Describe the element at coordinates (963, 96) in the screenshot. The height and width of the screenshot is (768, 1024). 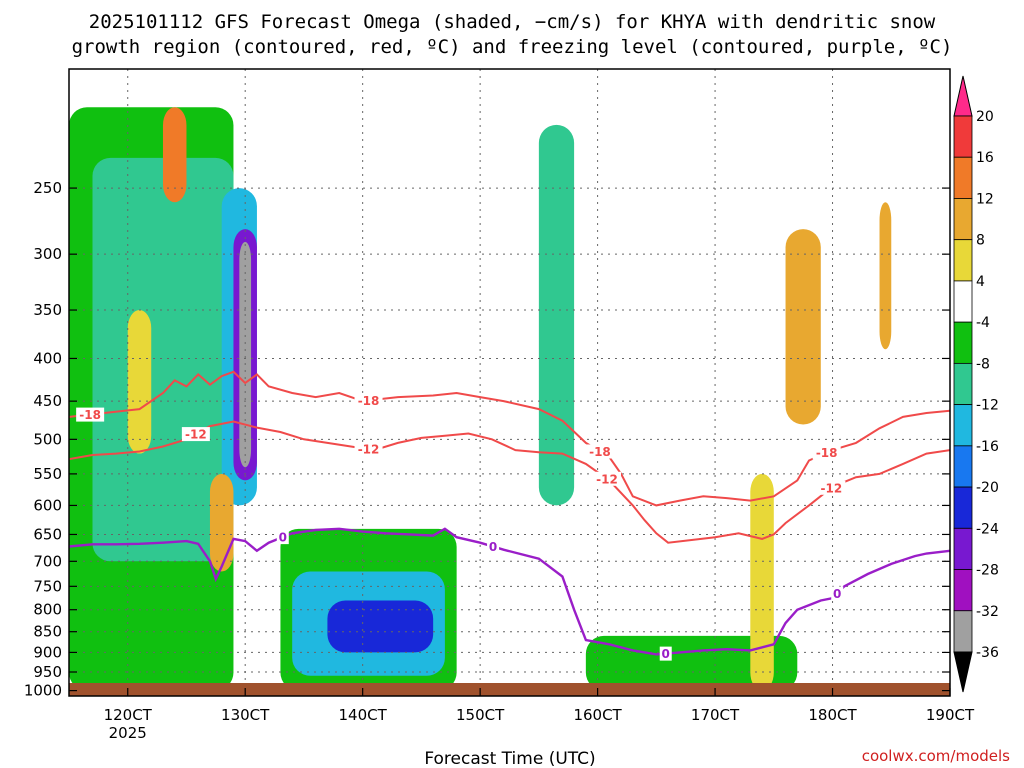
I see `colorbar-top-arrow` at that location.